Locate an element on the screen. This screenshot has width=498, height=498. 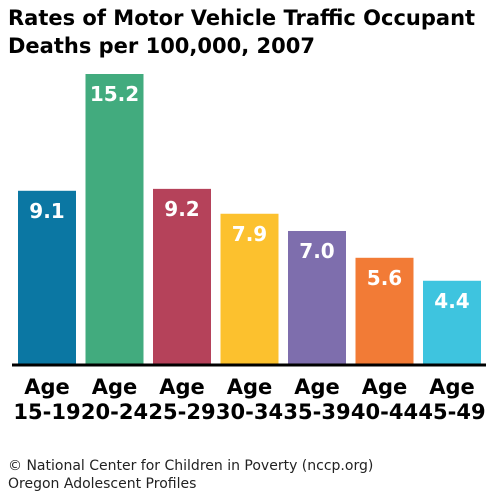
bar-value-label-5: 7.0 is located at coordinates (316, 251).